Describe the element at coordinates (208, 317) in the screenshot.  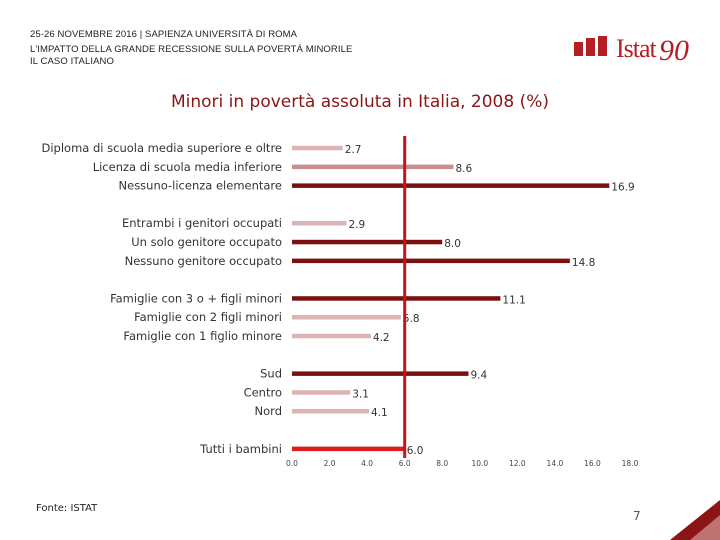
I see `category-label: Famiglie con 2 figli minori` at that location.